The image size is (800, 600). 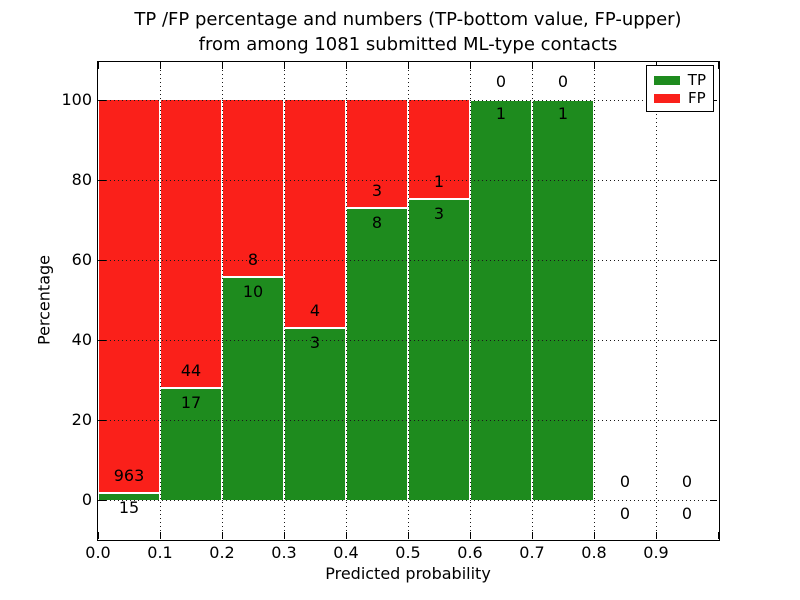 I want to click on legend-item-tp: TP, so click(x=680, y=80).